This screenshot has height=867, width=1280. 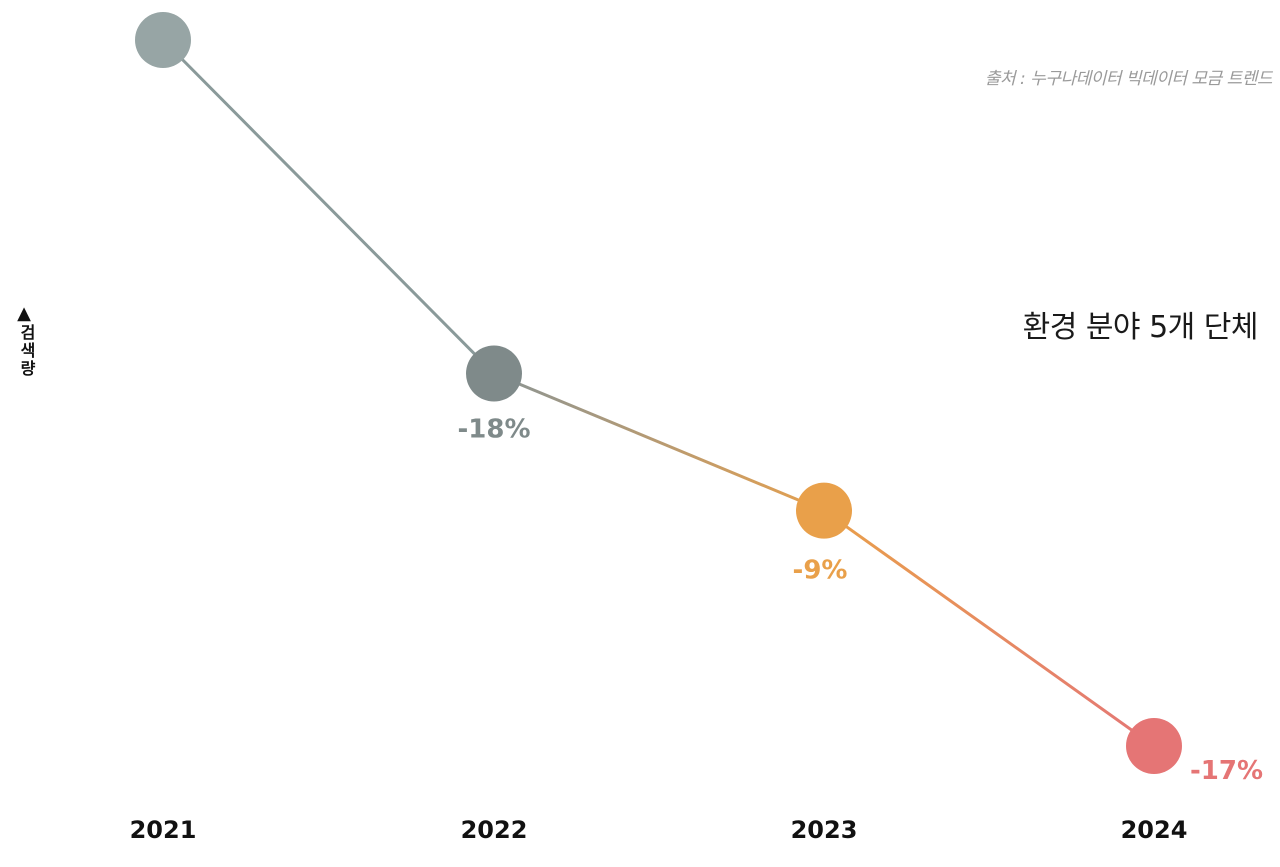 What do you see at coordinates (163, 830) in the screenshot?
I see `x-tick-label: 2021` at bounding box center [163, 830].